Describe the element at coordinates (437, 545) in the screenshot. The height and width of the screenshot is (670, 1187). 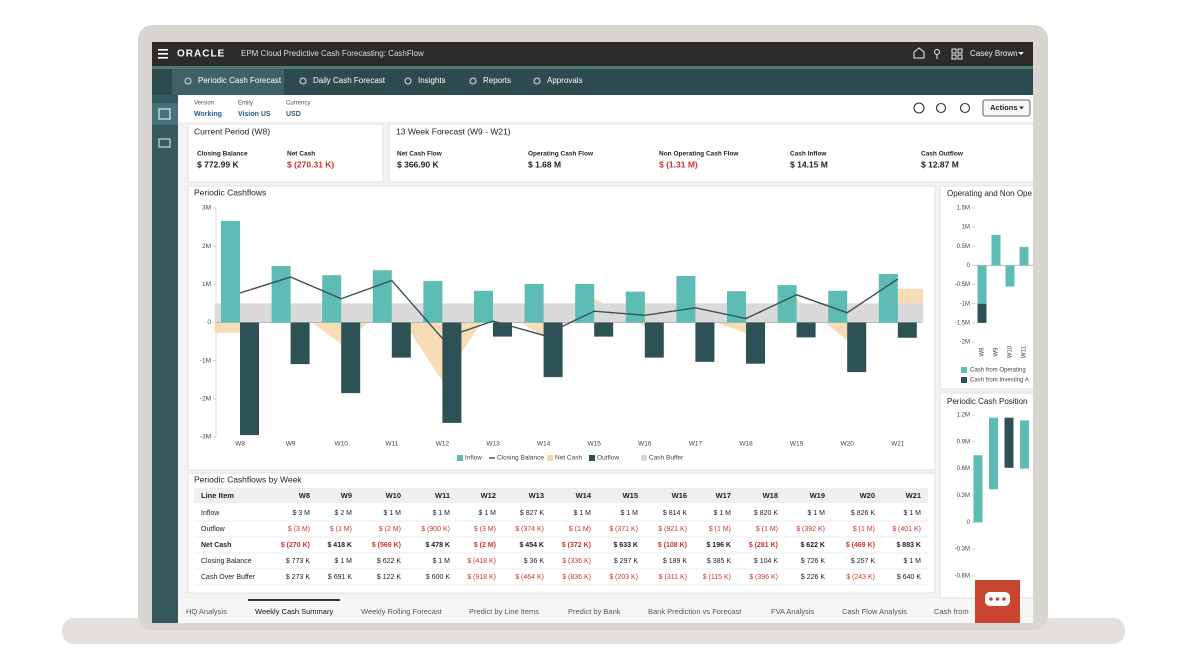
I see `table-cell: $ 478 K` at that location.